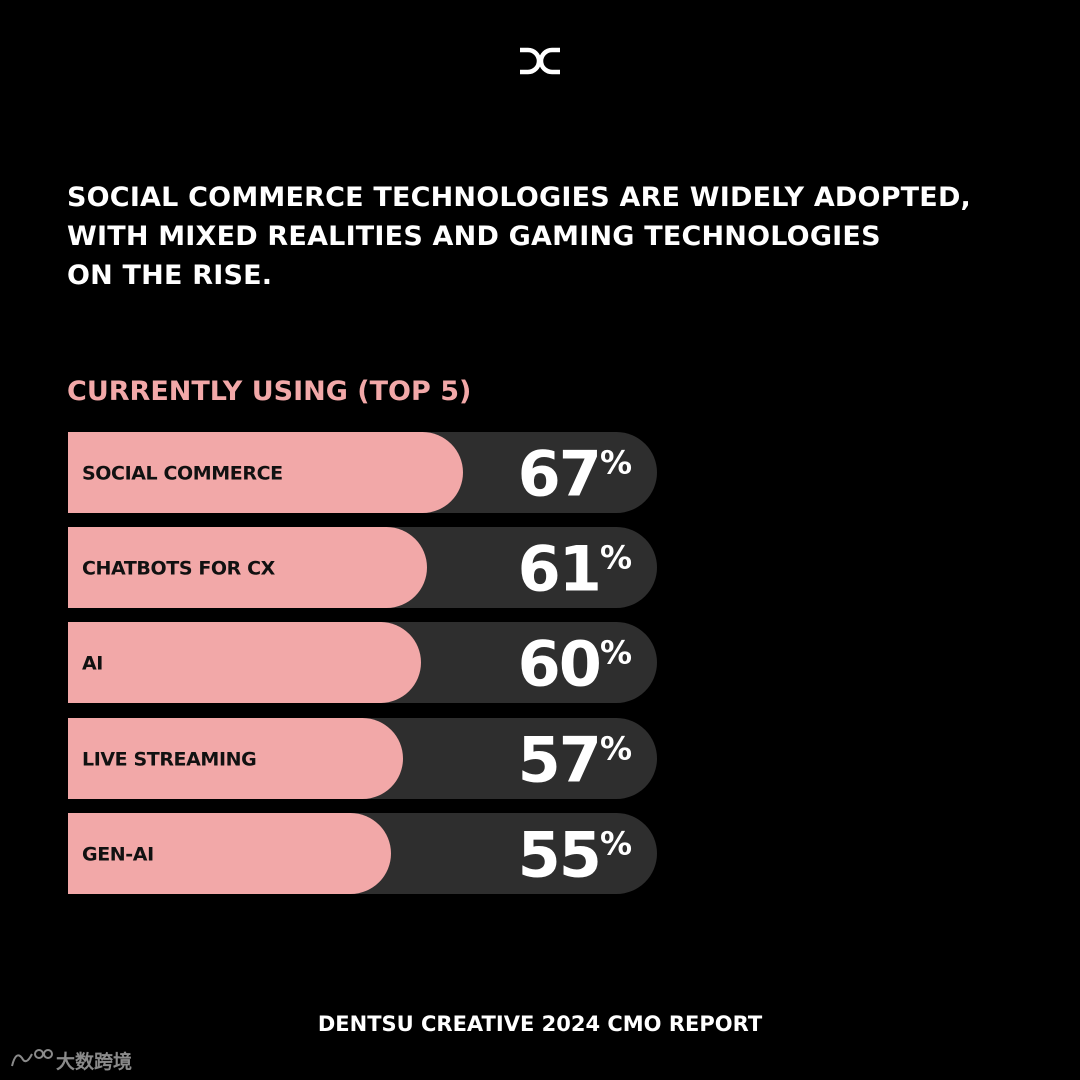 The image size is (1080, 1080). Describe the element at coordinates (179, 569) in the screenshot. I see `category-label: CHATBOTS FOR CX` at that location.